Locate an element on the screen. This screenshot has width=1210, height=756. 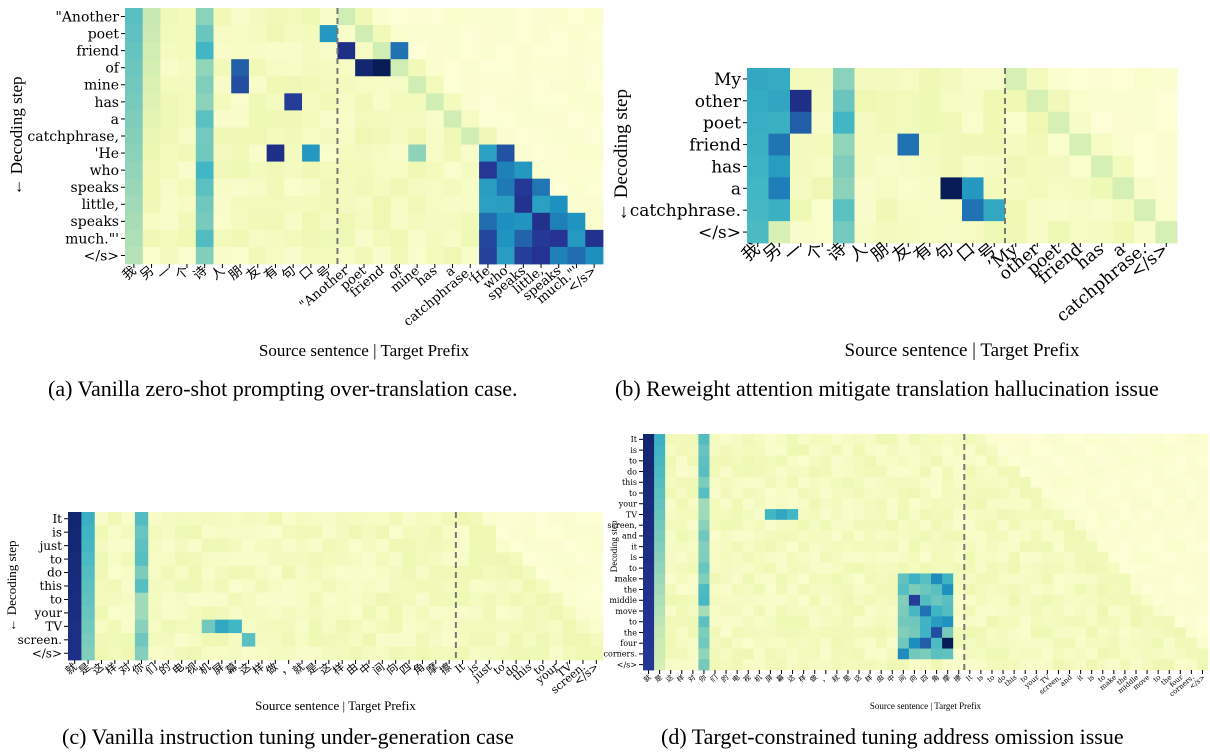
x-tick-label: 我 is located at coordinates (130, 274).